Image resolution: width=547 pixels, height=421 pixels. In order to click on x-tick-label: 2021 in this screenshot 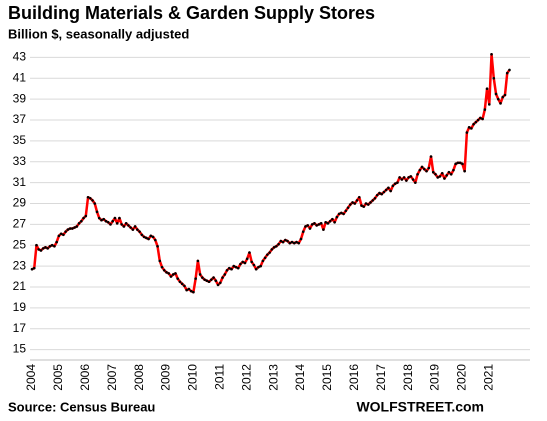, I will do `click(488, 377)`.